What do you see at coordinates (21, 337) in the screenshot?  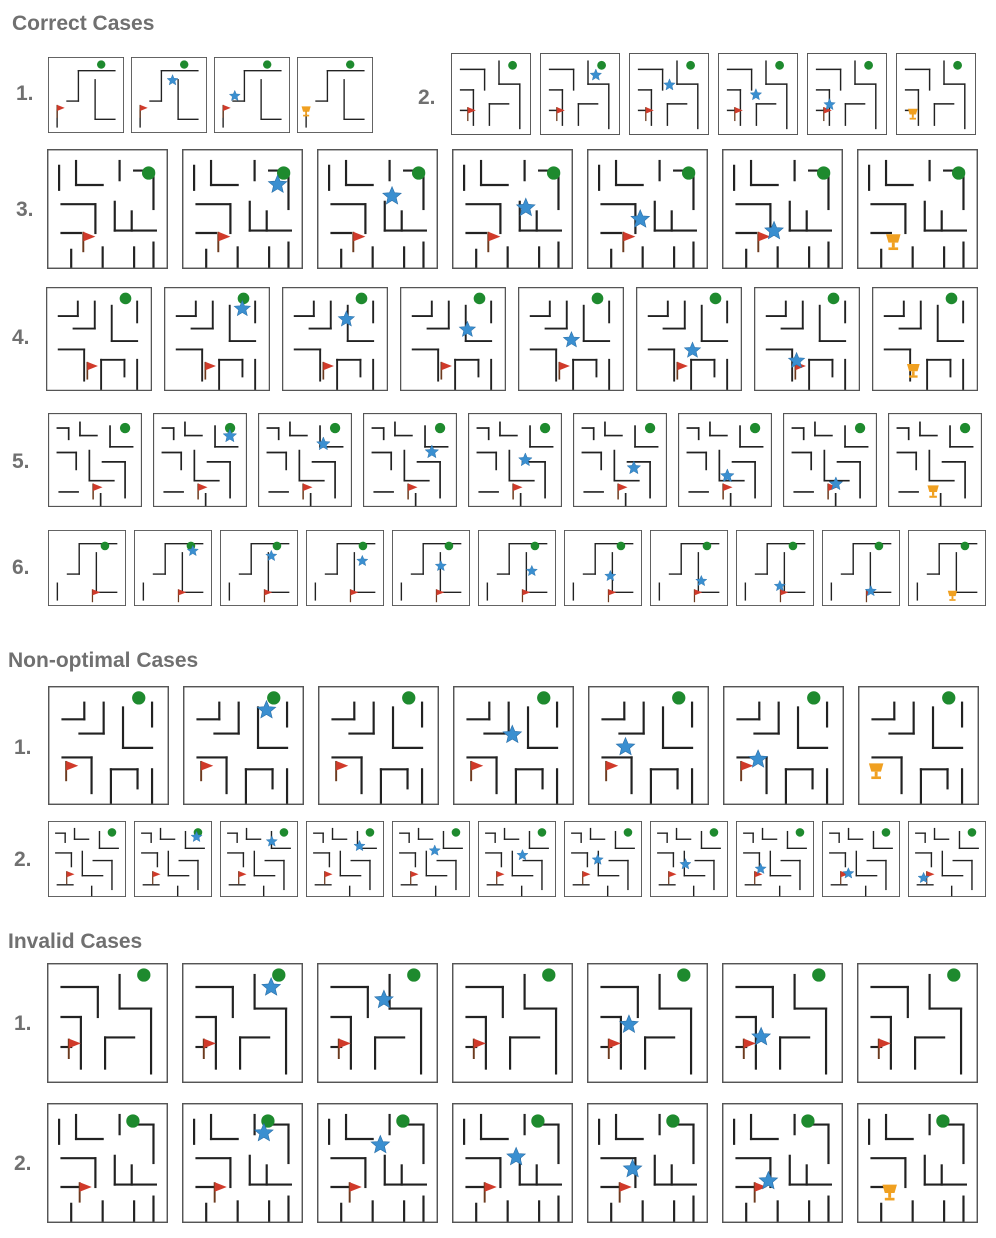 I see `row-label: 4.` at bounding box center [21, 337].